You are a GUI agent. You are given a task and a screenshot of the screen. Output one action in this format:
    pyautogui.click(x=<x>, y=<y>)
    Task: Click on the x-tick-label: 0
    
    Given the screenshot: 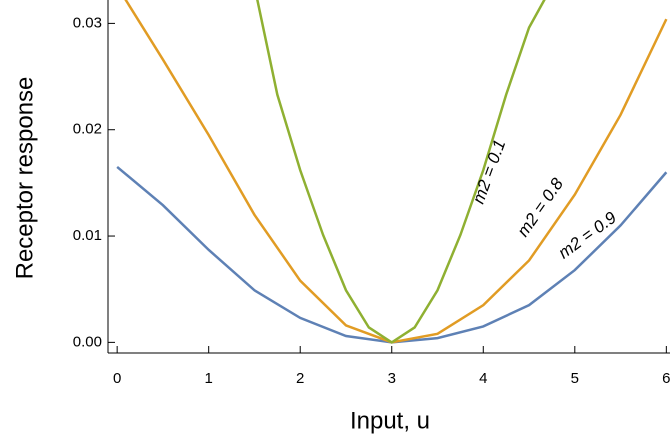 What is the action you would take?
    pyautogui.click(x=117, y=378)
    